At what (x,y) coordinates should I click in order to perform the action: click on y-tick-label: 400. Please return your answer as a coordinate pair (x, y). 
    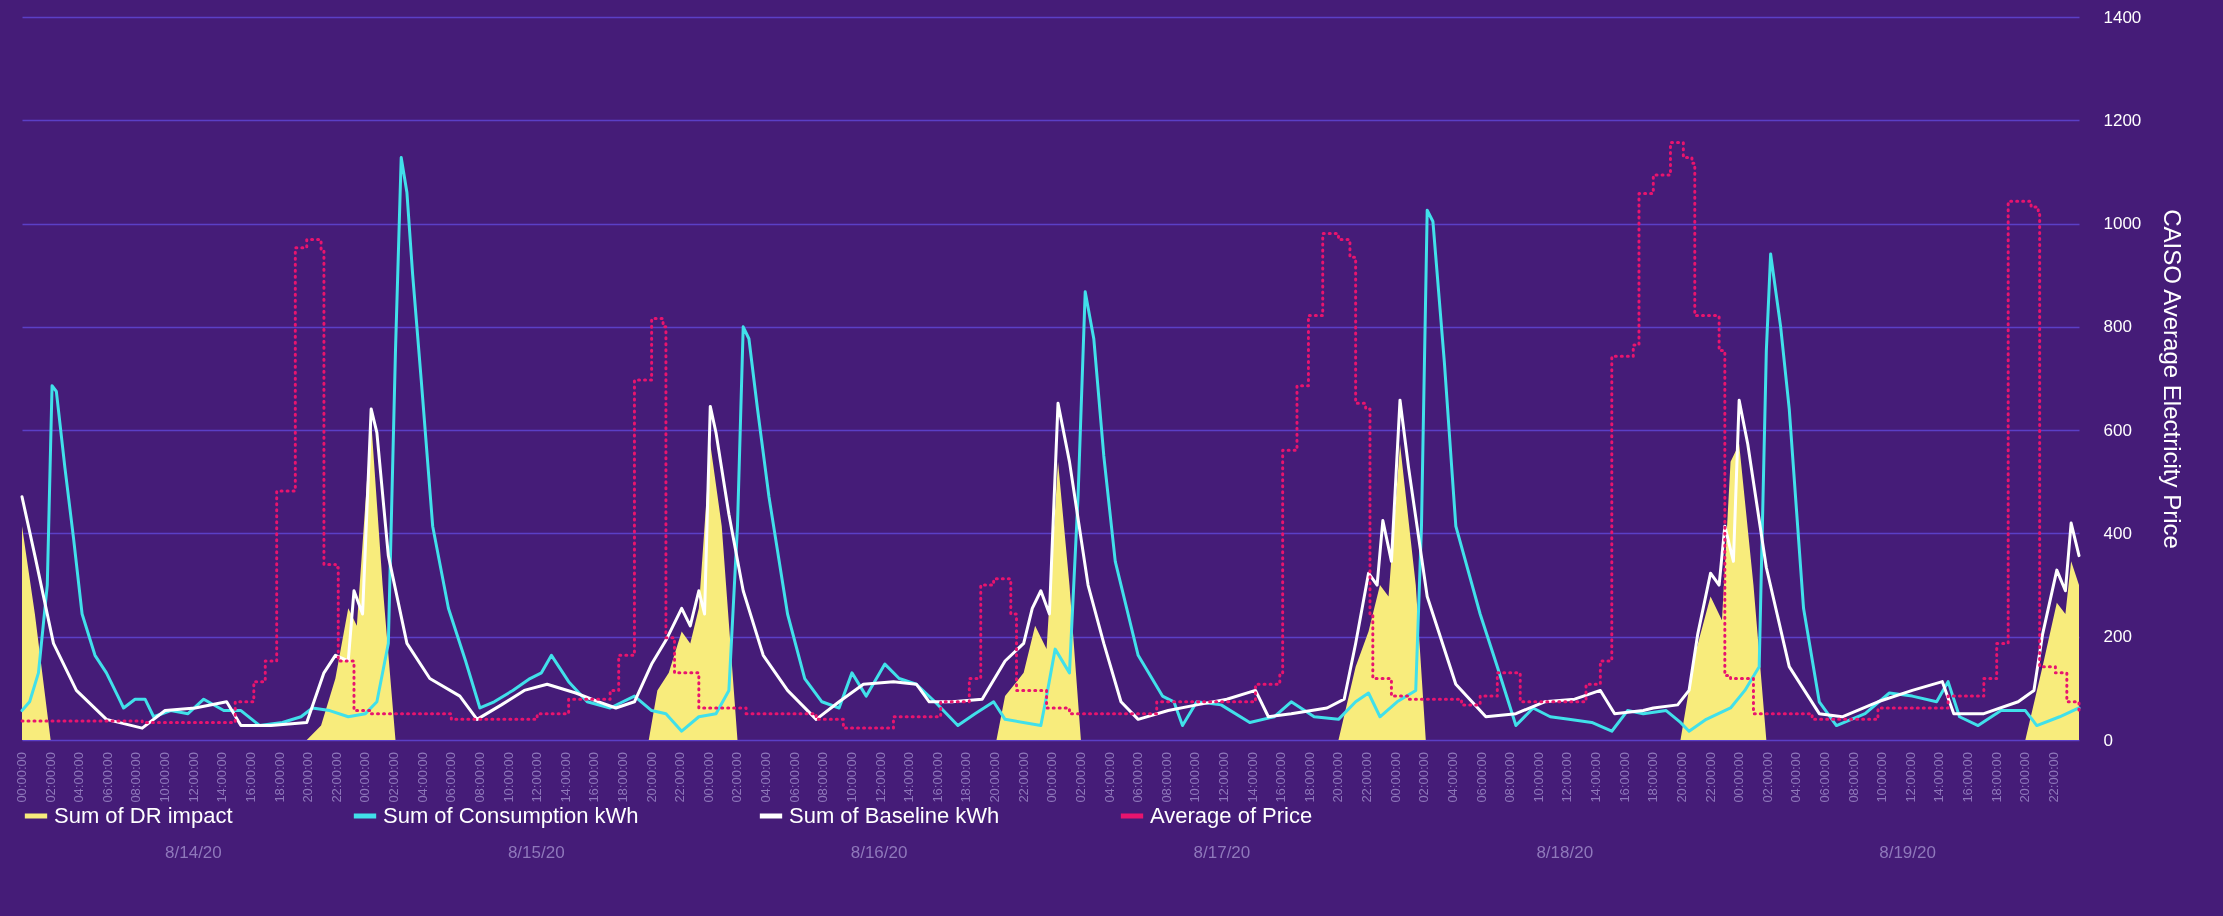
    Looking at the image, I should click on (2117, 533).